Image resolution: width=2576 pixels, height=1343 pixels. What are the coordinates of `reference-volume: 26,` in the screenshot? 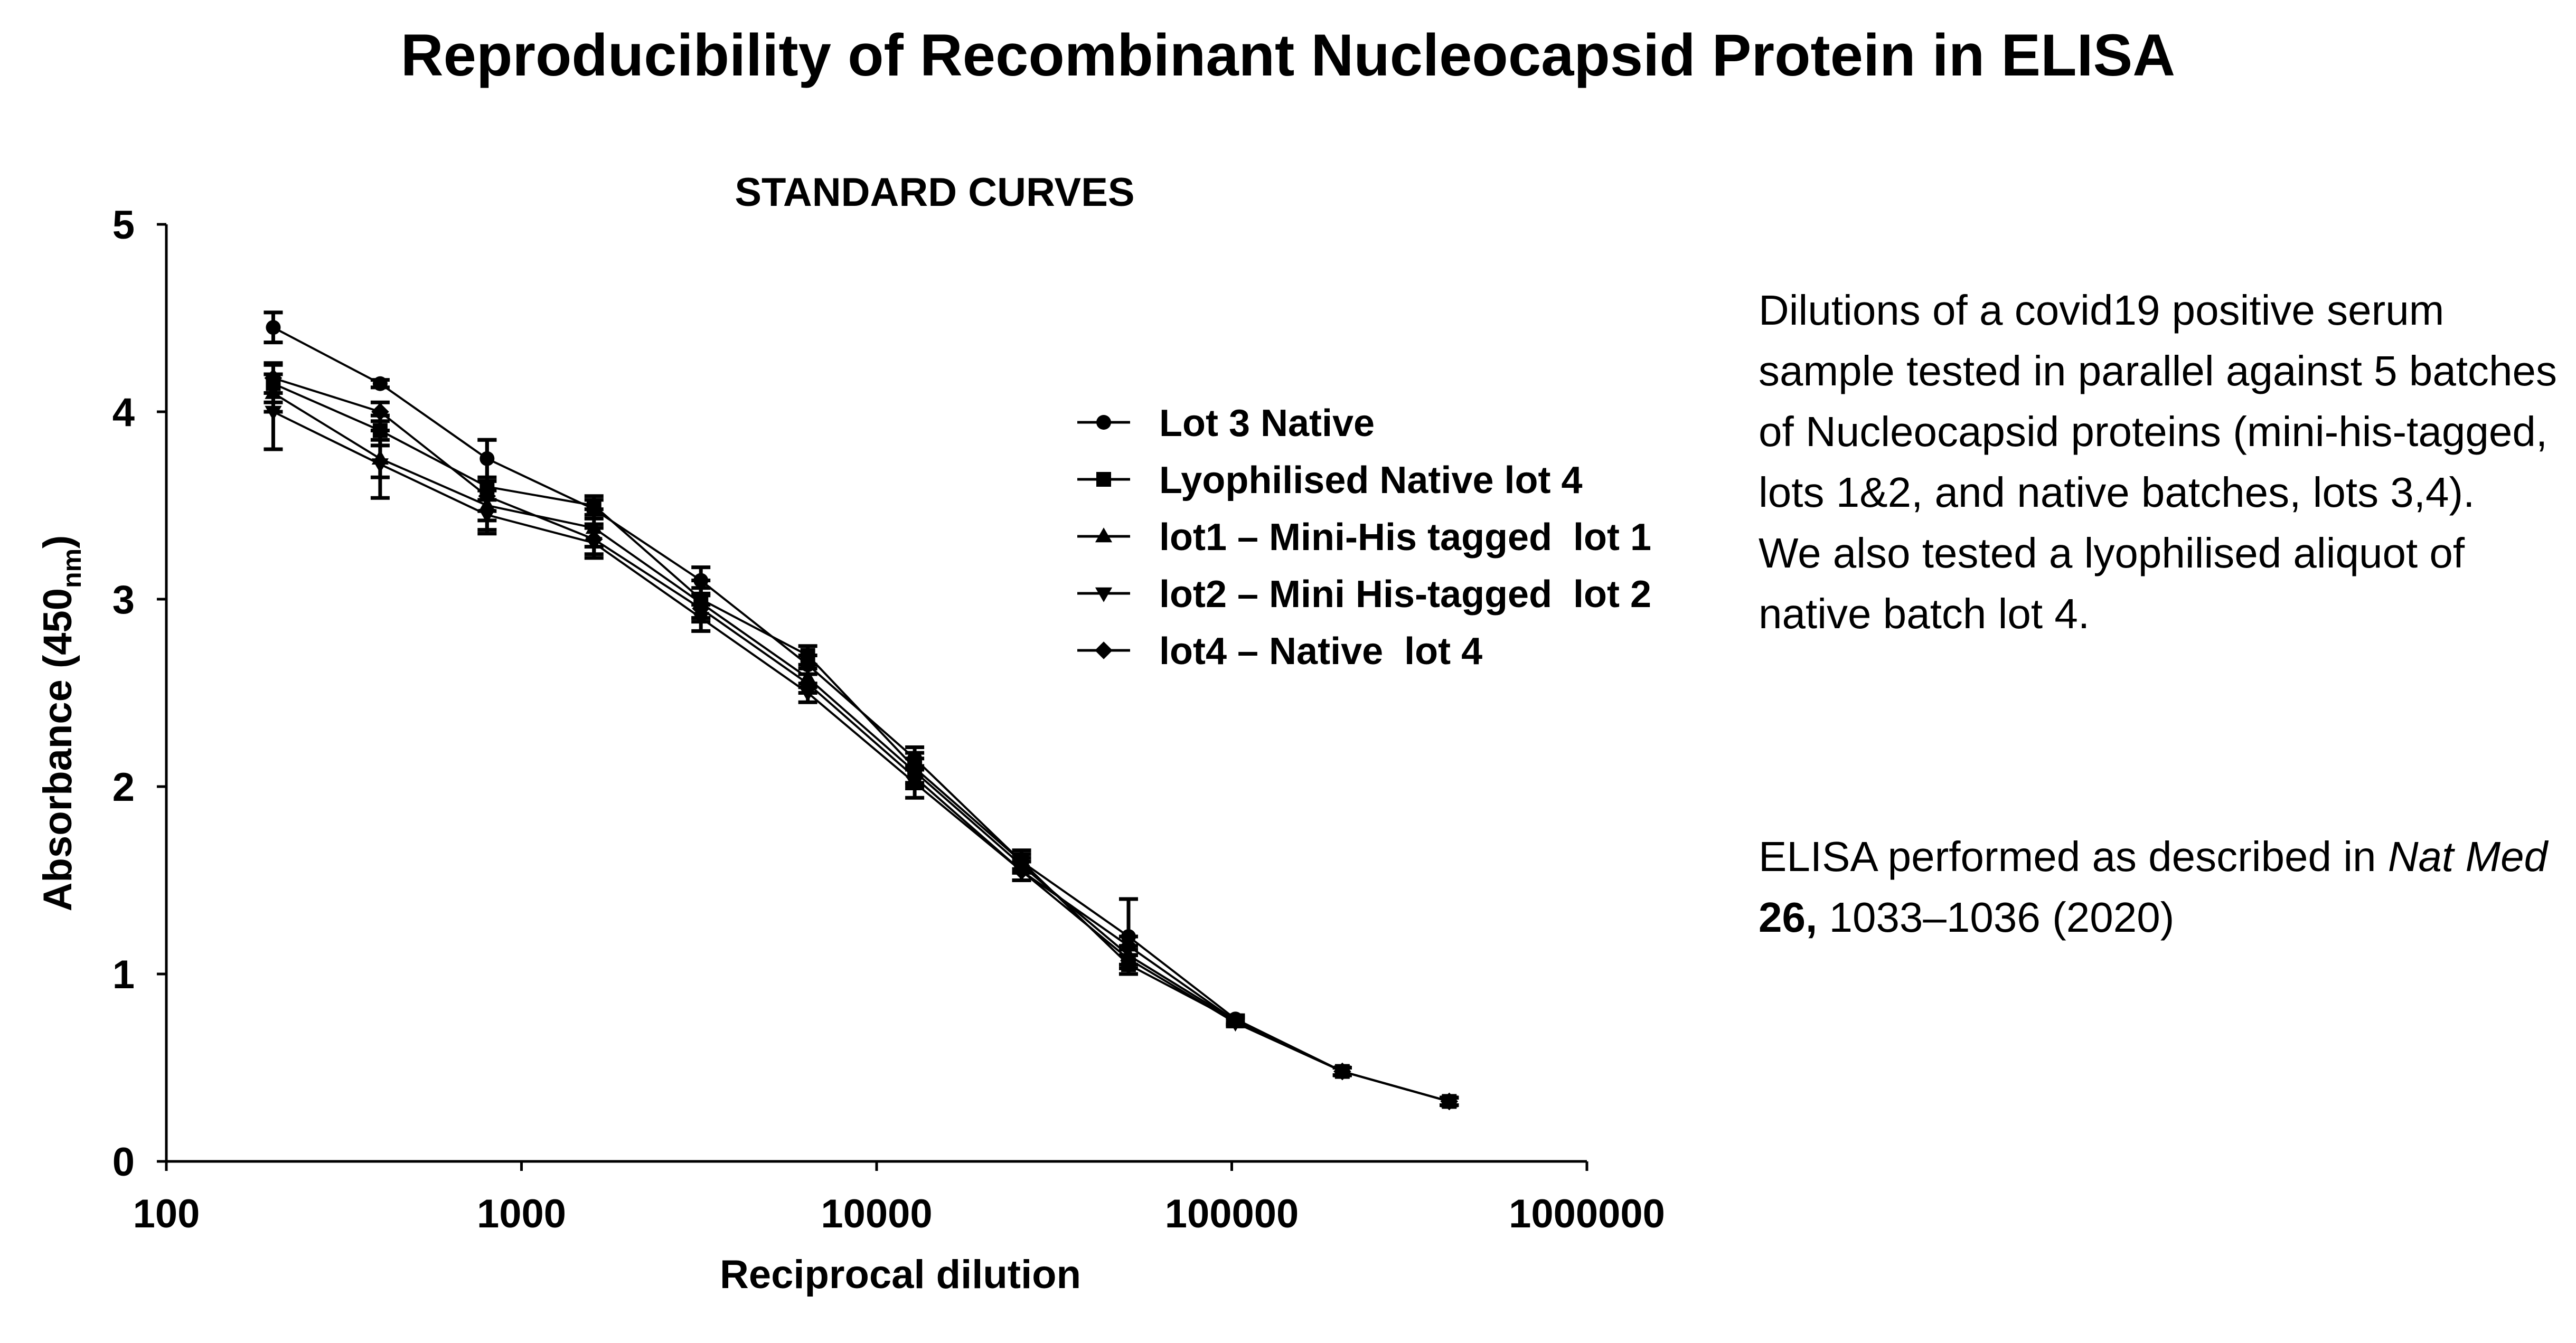 It's located at (1788, 917).